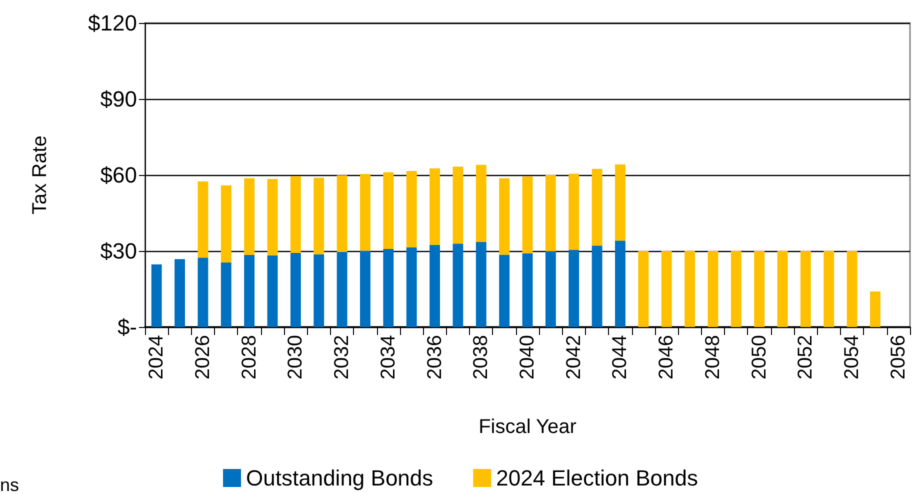 The height and width of the screenshot is (494, 921). Describe the element at coordinates (527, 427) in the screenshot. I see `x-axis-title: Fiscal Year` at that location.